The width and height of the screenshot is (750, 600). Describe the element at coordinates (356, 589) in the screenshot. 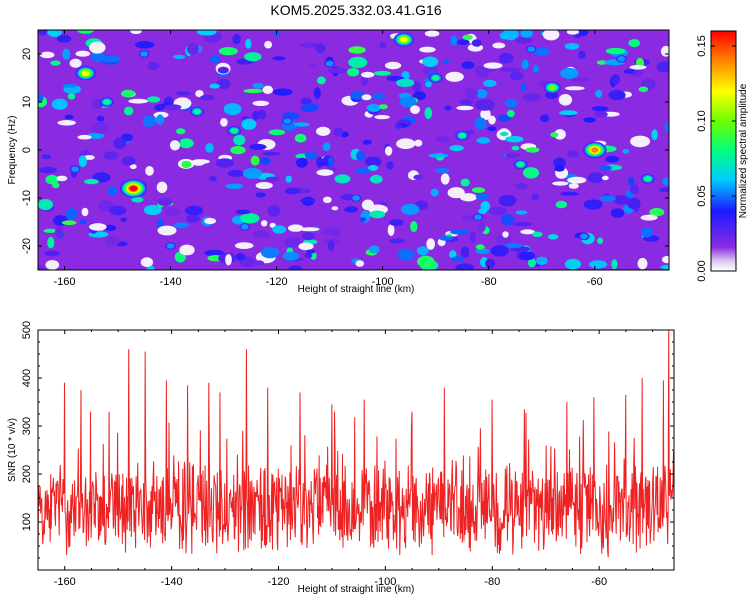

I see `snr-x-axis-label: Height of straight line (km)` at that location.